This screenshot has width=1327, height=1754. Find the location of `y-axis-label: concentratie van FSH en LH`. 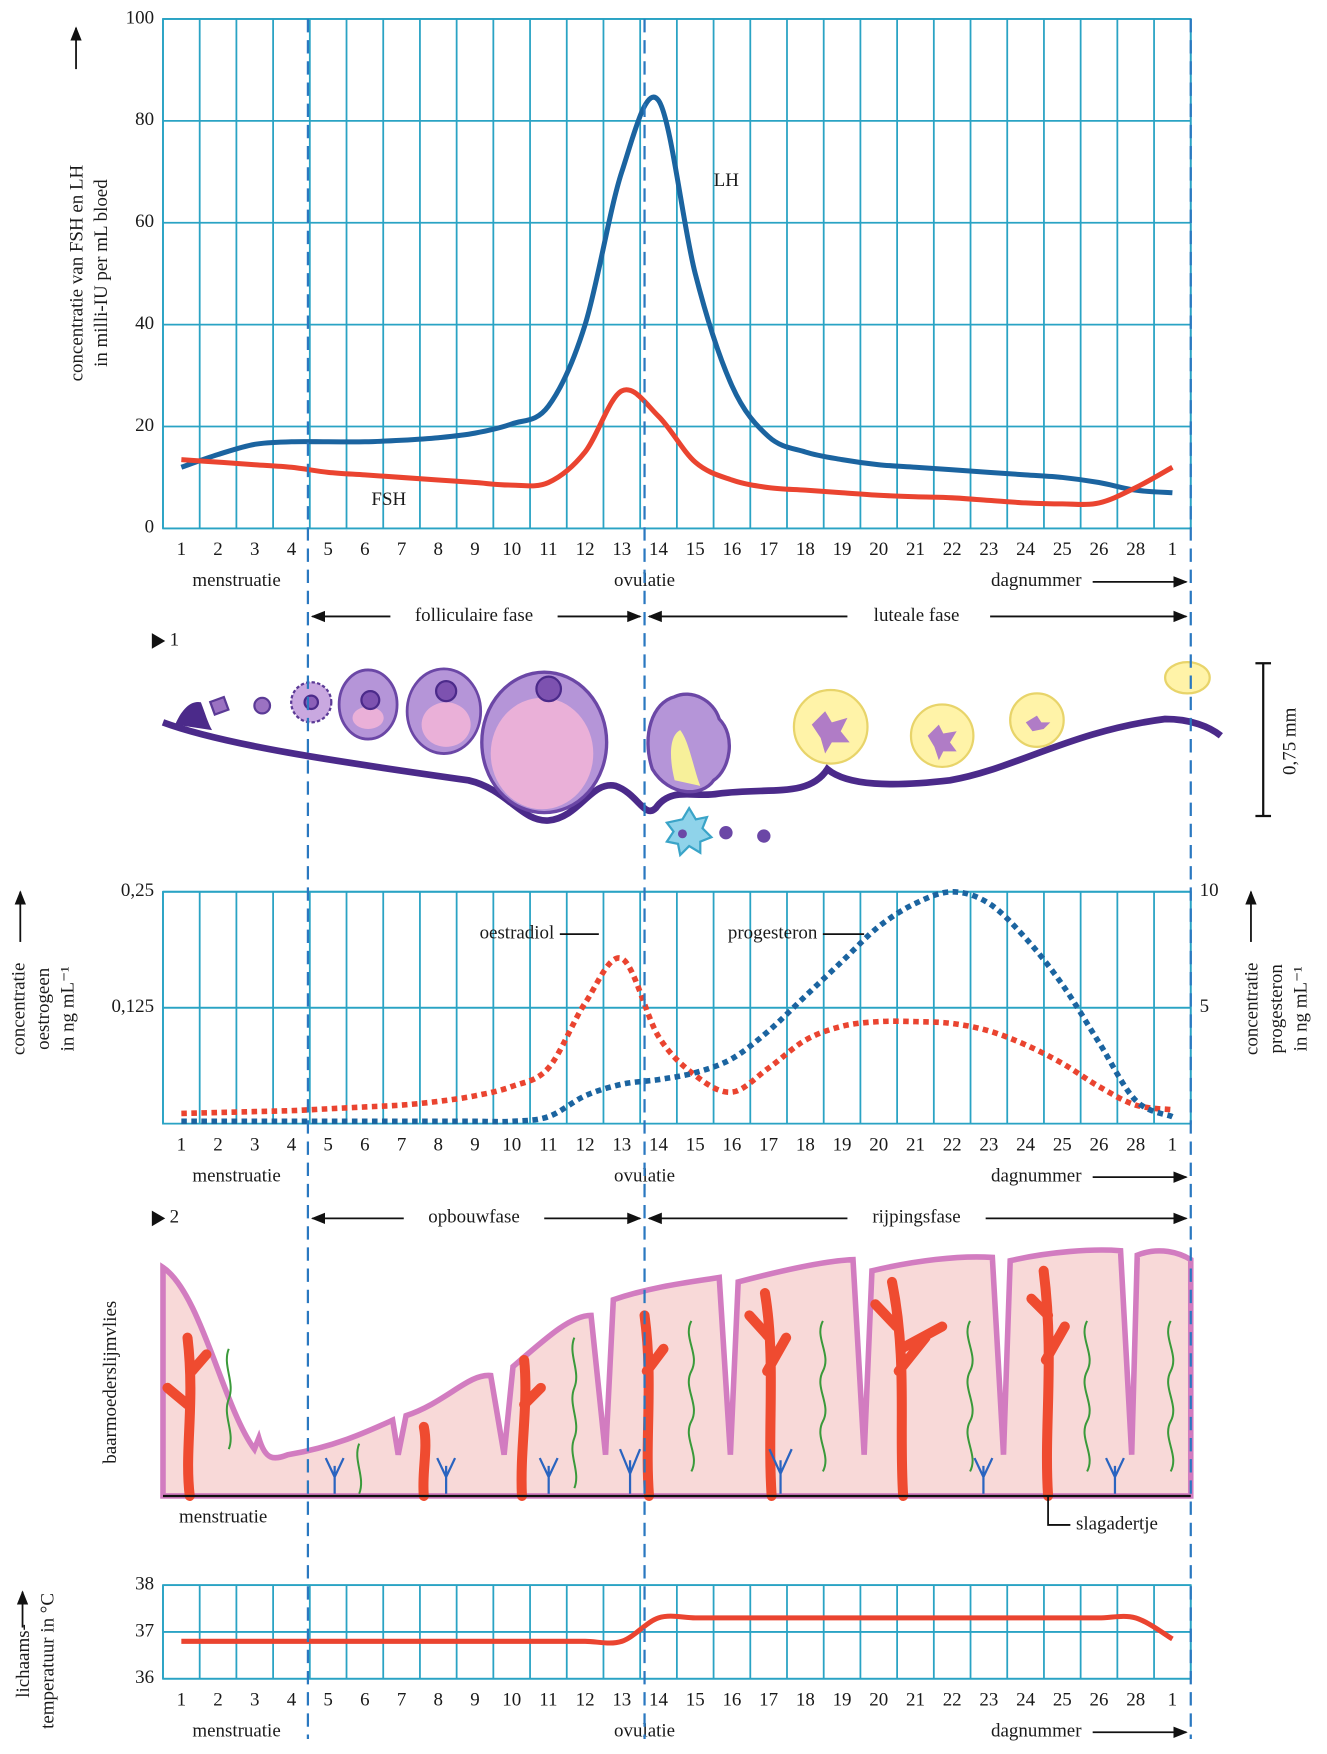

y-axis-label: concentratie van FSH en LH is located at coordinates (77, 272).